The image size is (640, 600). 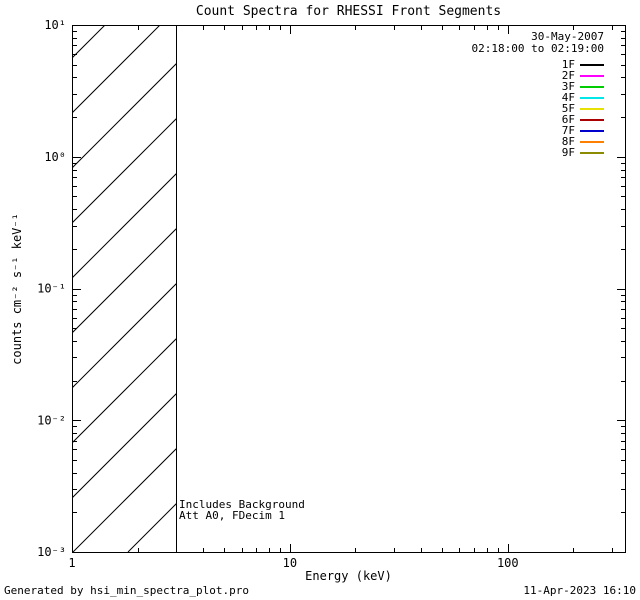 What do you see at coordinates (71, 563) in the screenshot?
I see `x-tick-label: 1` at bounding box center [71, 563].